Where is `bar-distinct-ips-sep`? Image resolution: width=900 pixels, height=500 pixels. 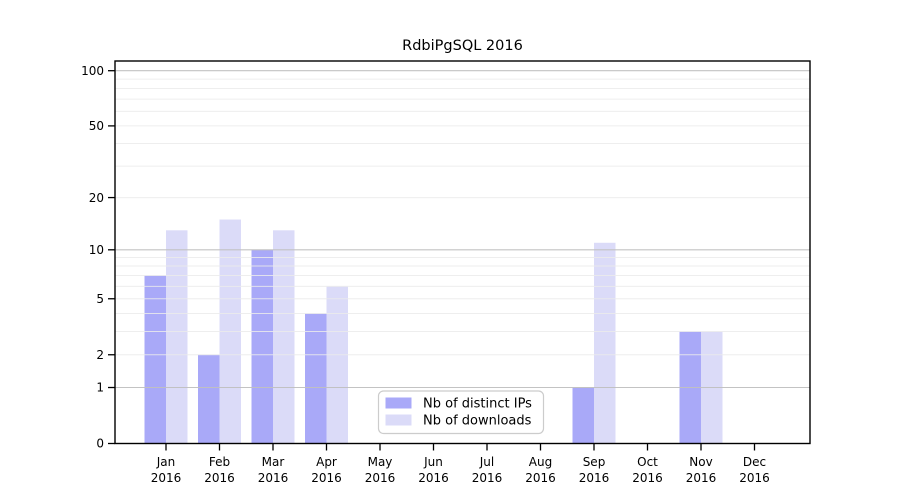
bar-distinct-ips-sep is located at coordinates (583, 415).